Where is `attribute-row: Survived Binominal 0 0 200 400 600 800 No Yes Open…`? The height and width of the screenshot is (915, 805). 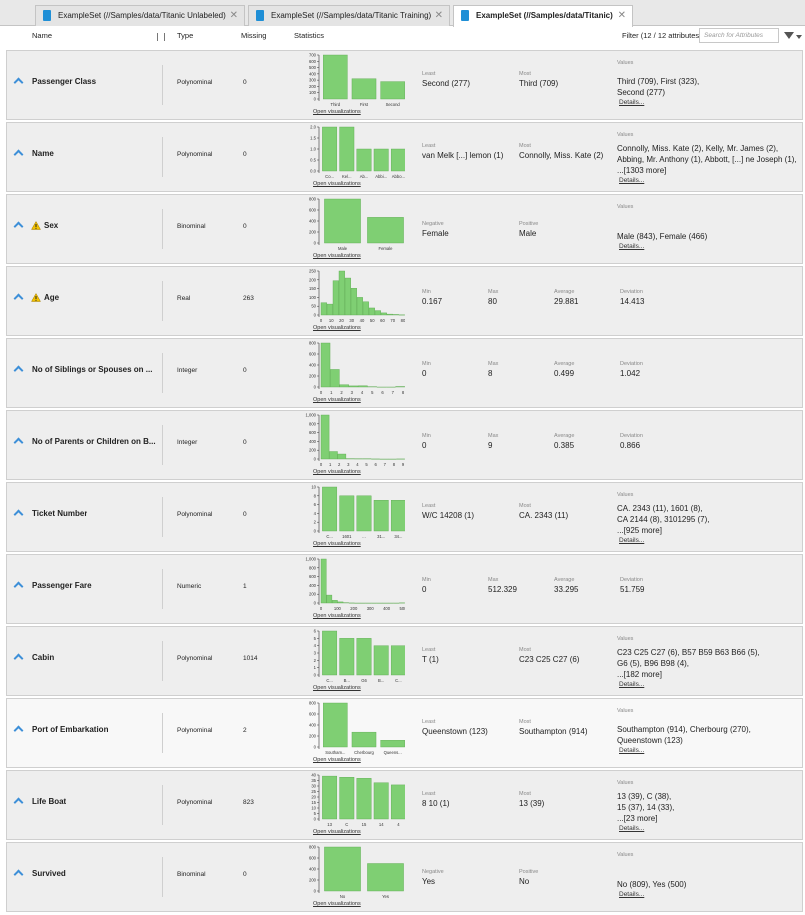
attribute-row: Survived Binominal 0 0 200 400 600 800 No Yes Open… is located at coordinates (404, 877).